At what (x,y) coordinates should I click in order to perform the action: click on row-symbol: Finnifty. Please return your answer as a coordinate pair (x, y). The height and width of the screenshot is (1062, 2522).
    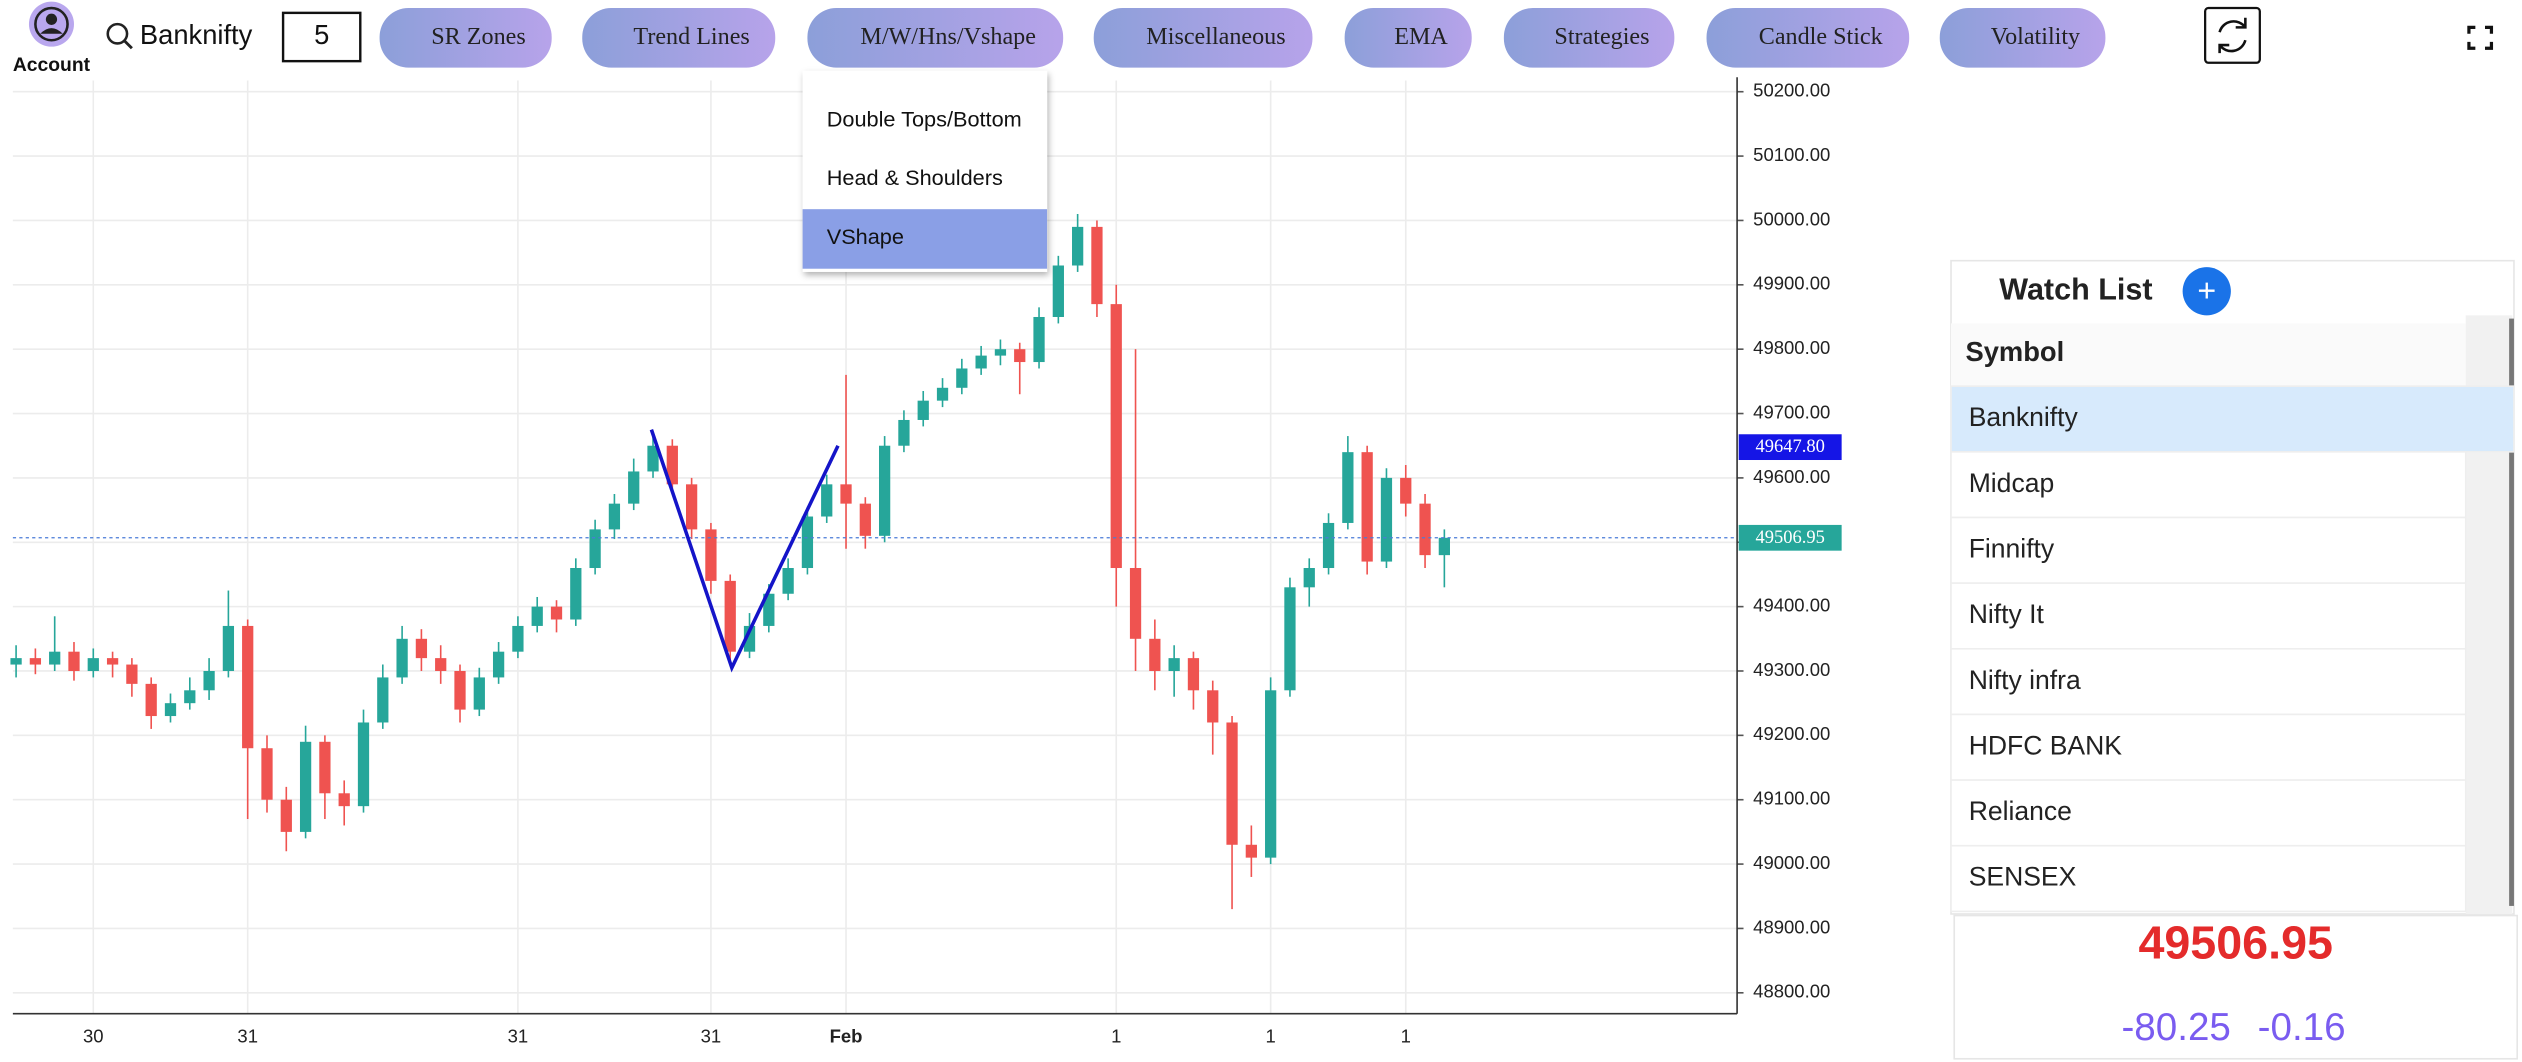
    Looking at the image, I should click on (2012, 548).